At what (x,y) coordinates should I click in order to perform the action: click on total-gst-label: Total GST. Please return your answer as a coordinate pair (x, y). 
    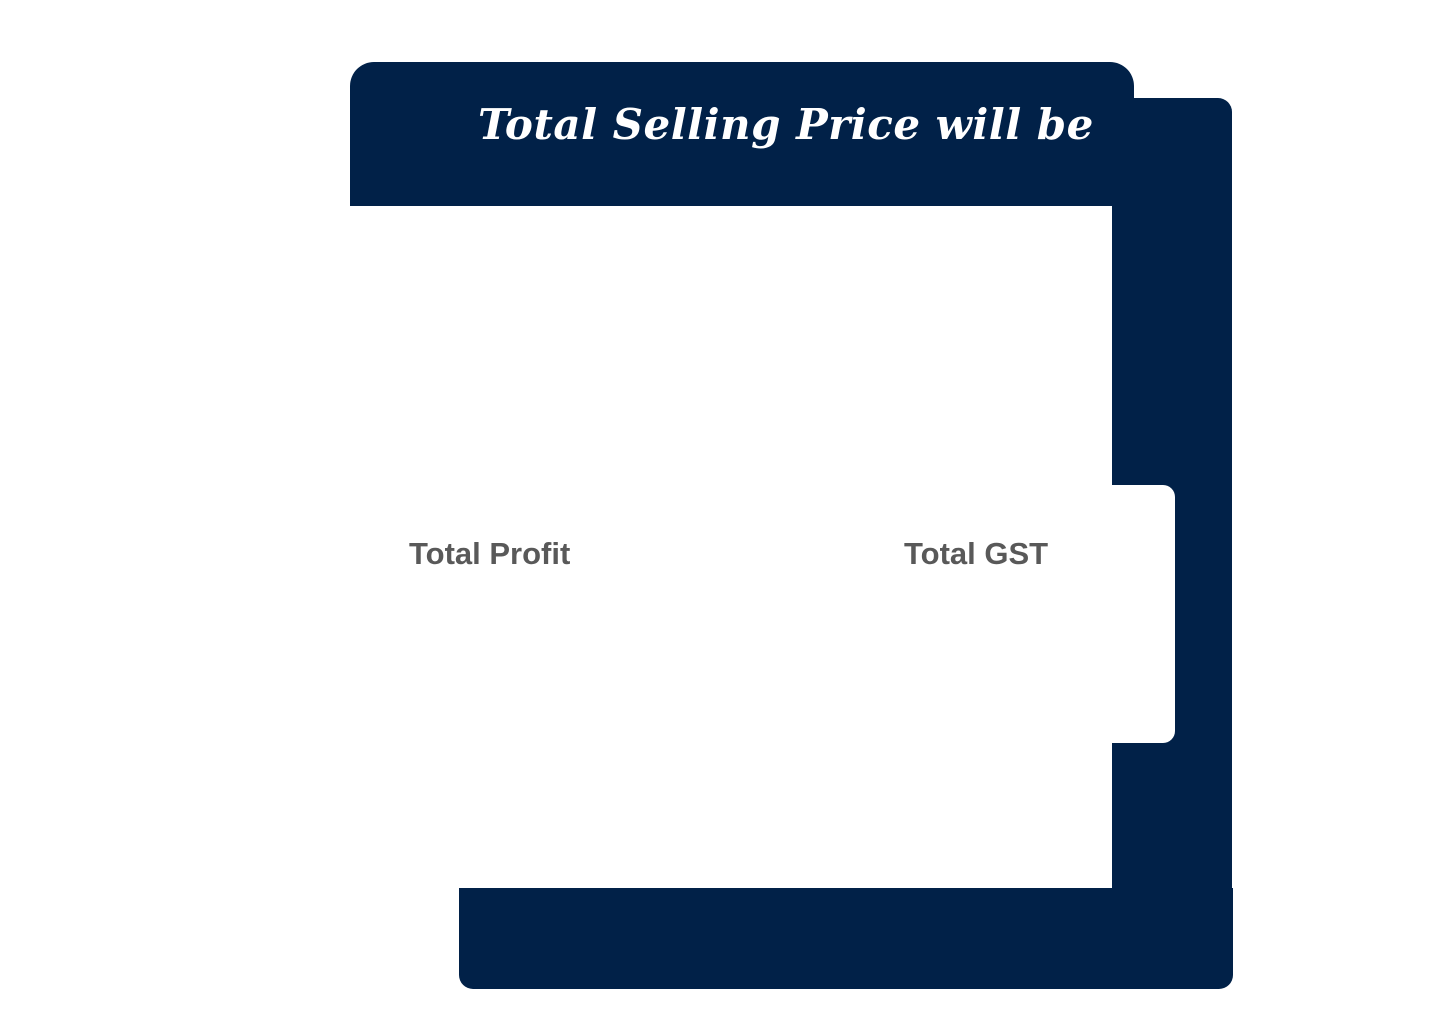
    Looking at the image, I should click on (976, 553).